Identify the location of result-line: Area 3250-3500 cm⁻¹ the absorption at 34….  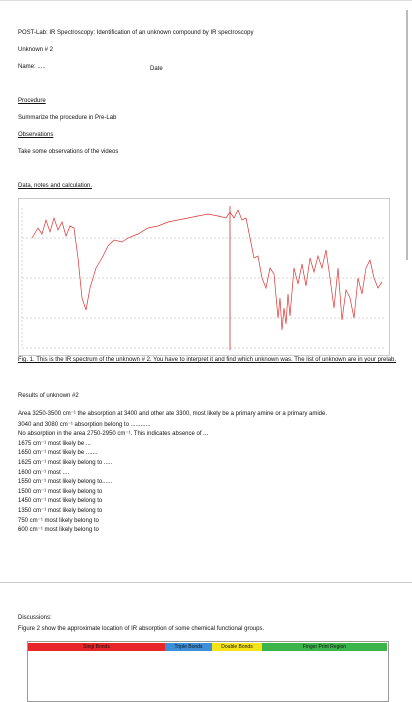
(172, 414).